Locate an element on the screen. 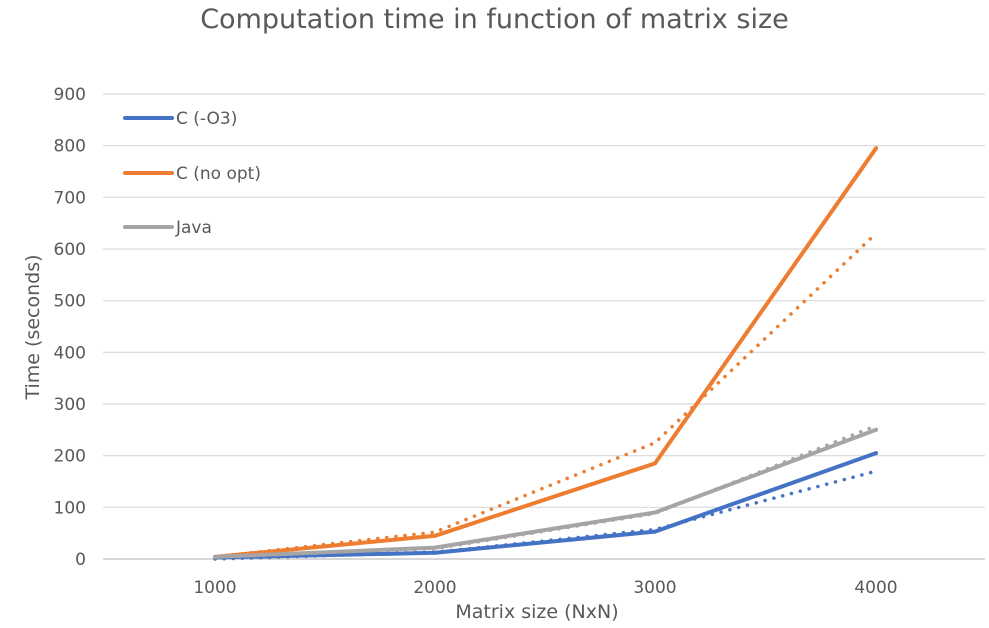 This screenshot has width=989, height=628. y-tick-label: 500 is located at coordinates (70, 302).